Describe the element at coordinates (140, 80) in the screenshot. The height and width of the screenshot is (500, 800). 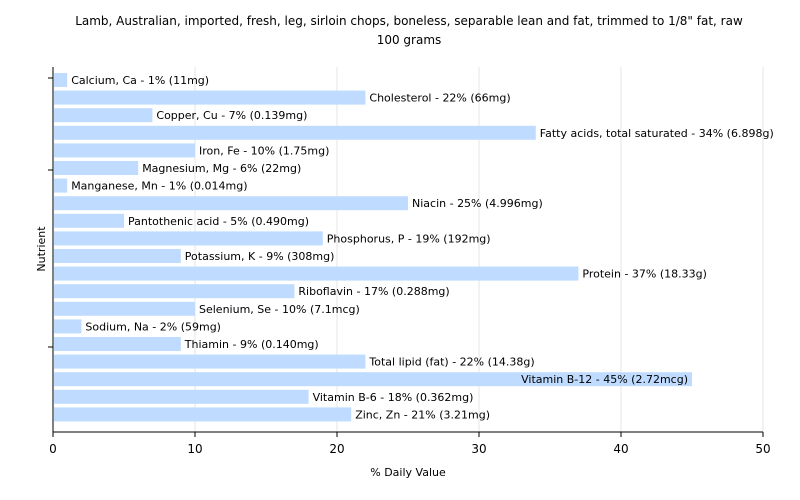
I see `bar-label: Calcium, Ca - 1% (11mg)` at that location.